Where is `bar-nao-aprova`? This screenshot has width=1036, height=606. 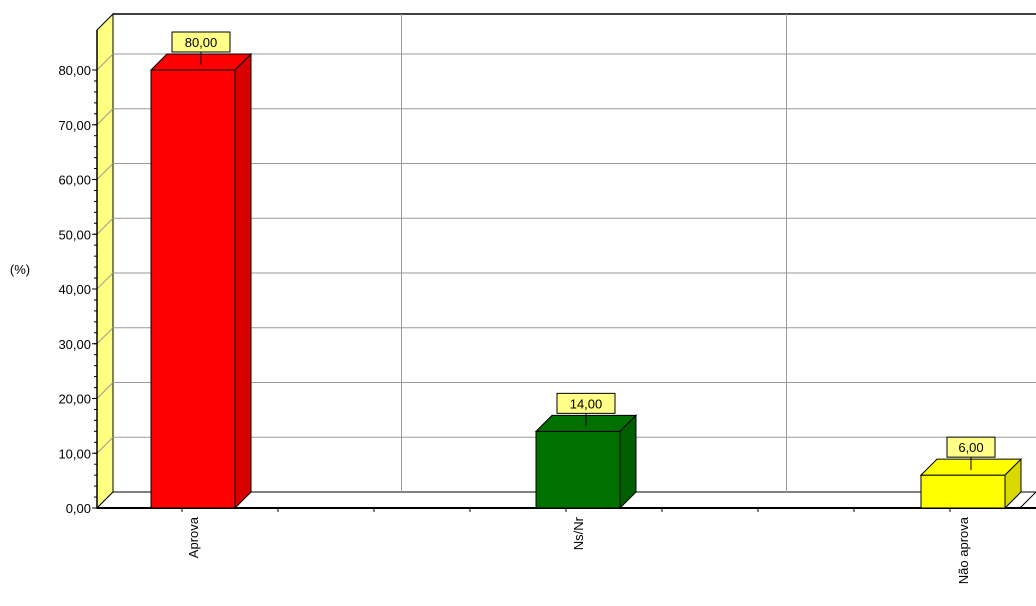 bar-nao-aprova is located at coordinates (963, 491).